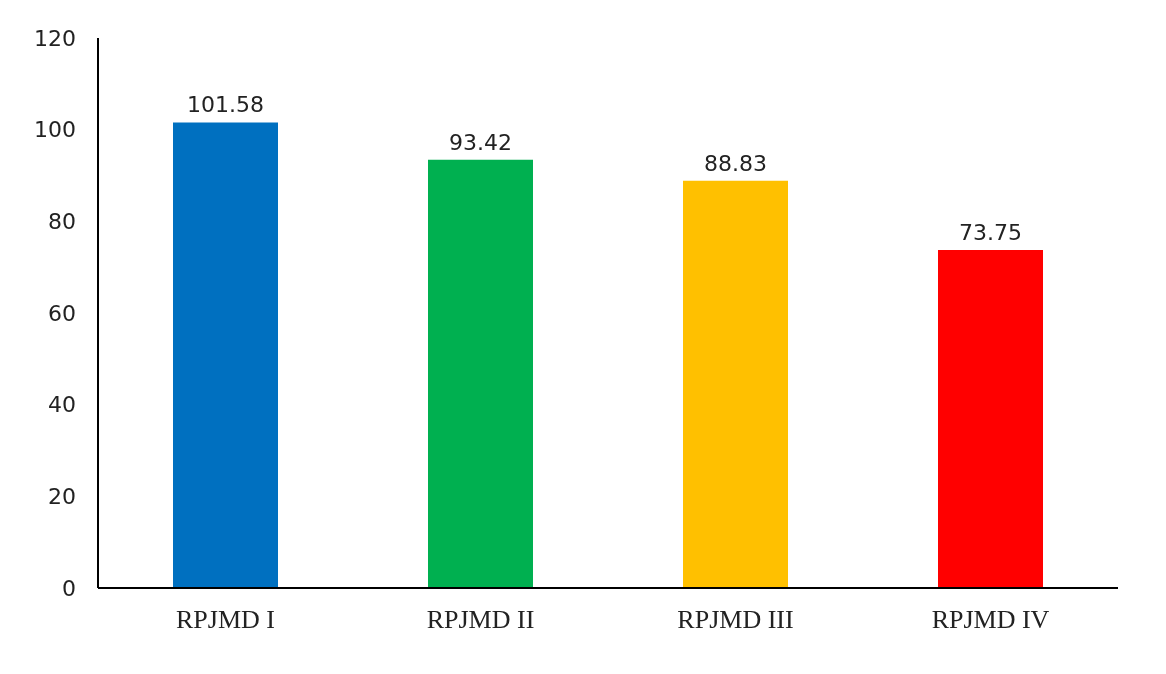 Image resolution: width=1166 pixels, height=674 pixels. What do you see at coordinates (480, 620) in the screenshot?
I see `x-tick-label: RPJMD II` at bounding box center [480, 620].